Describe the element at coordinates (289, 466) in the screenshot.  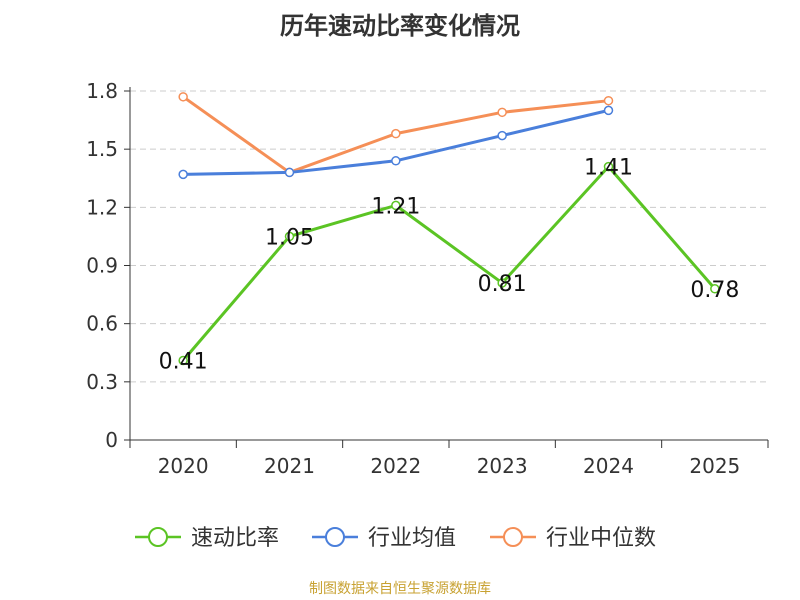
I see `x-tick-label: 2021` at that location.